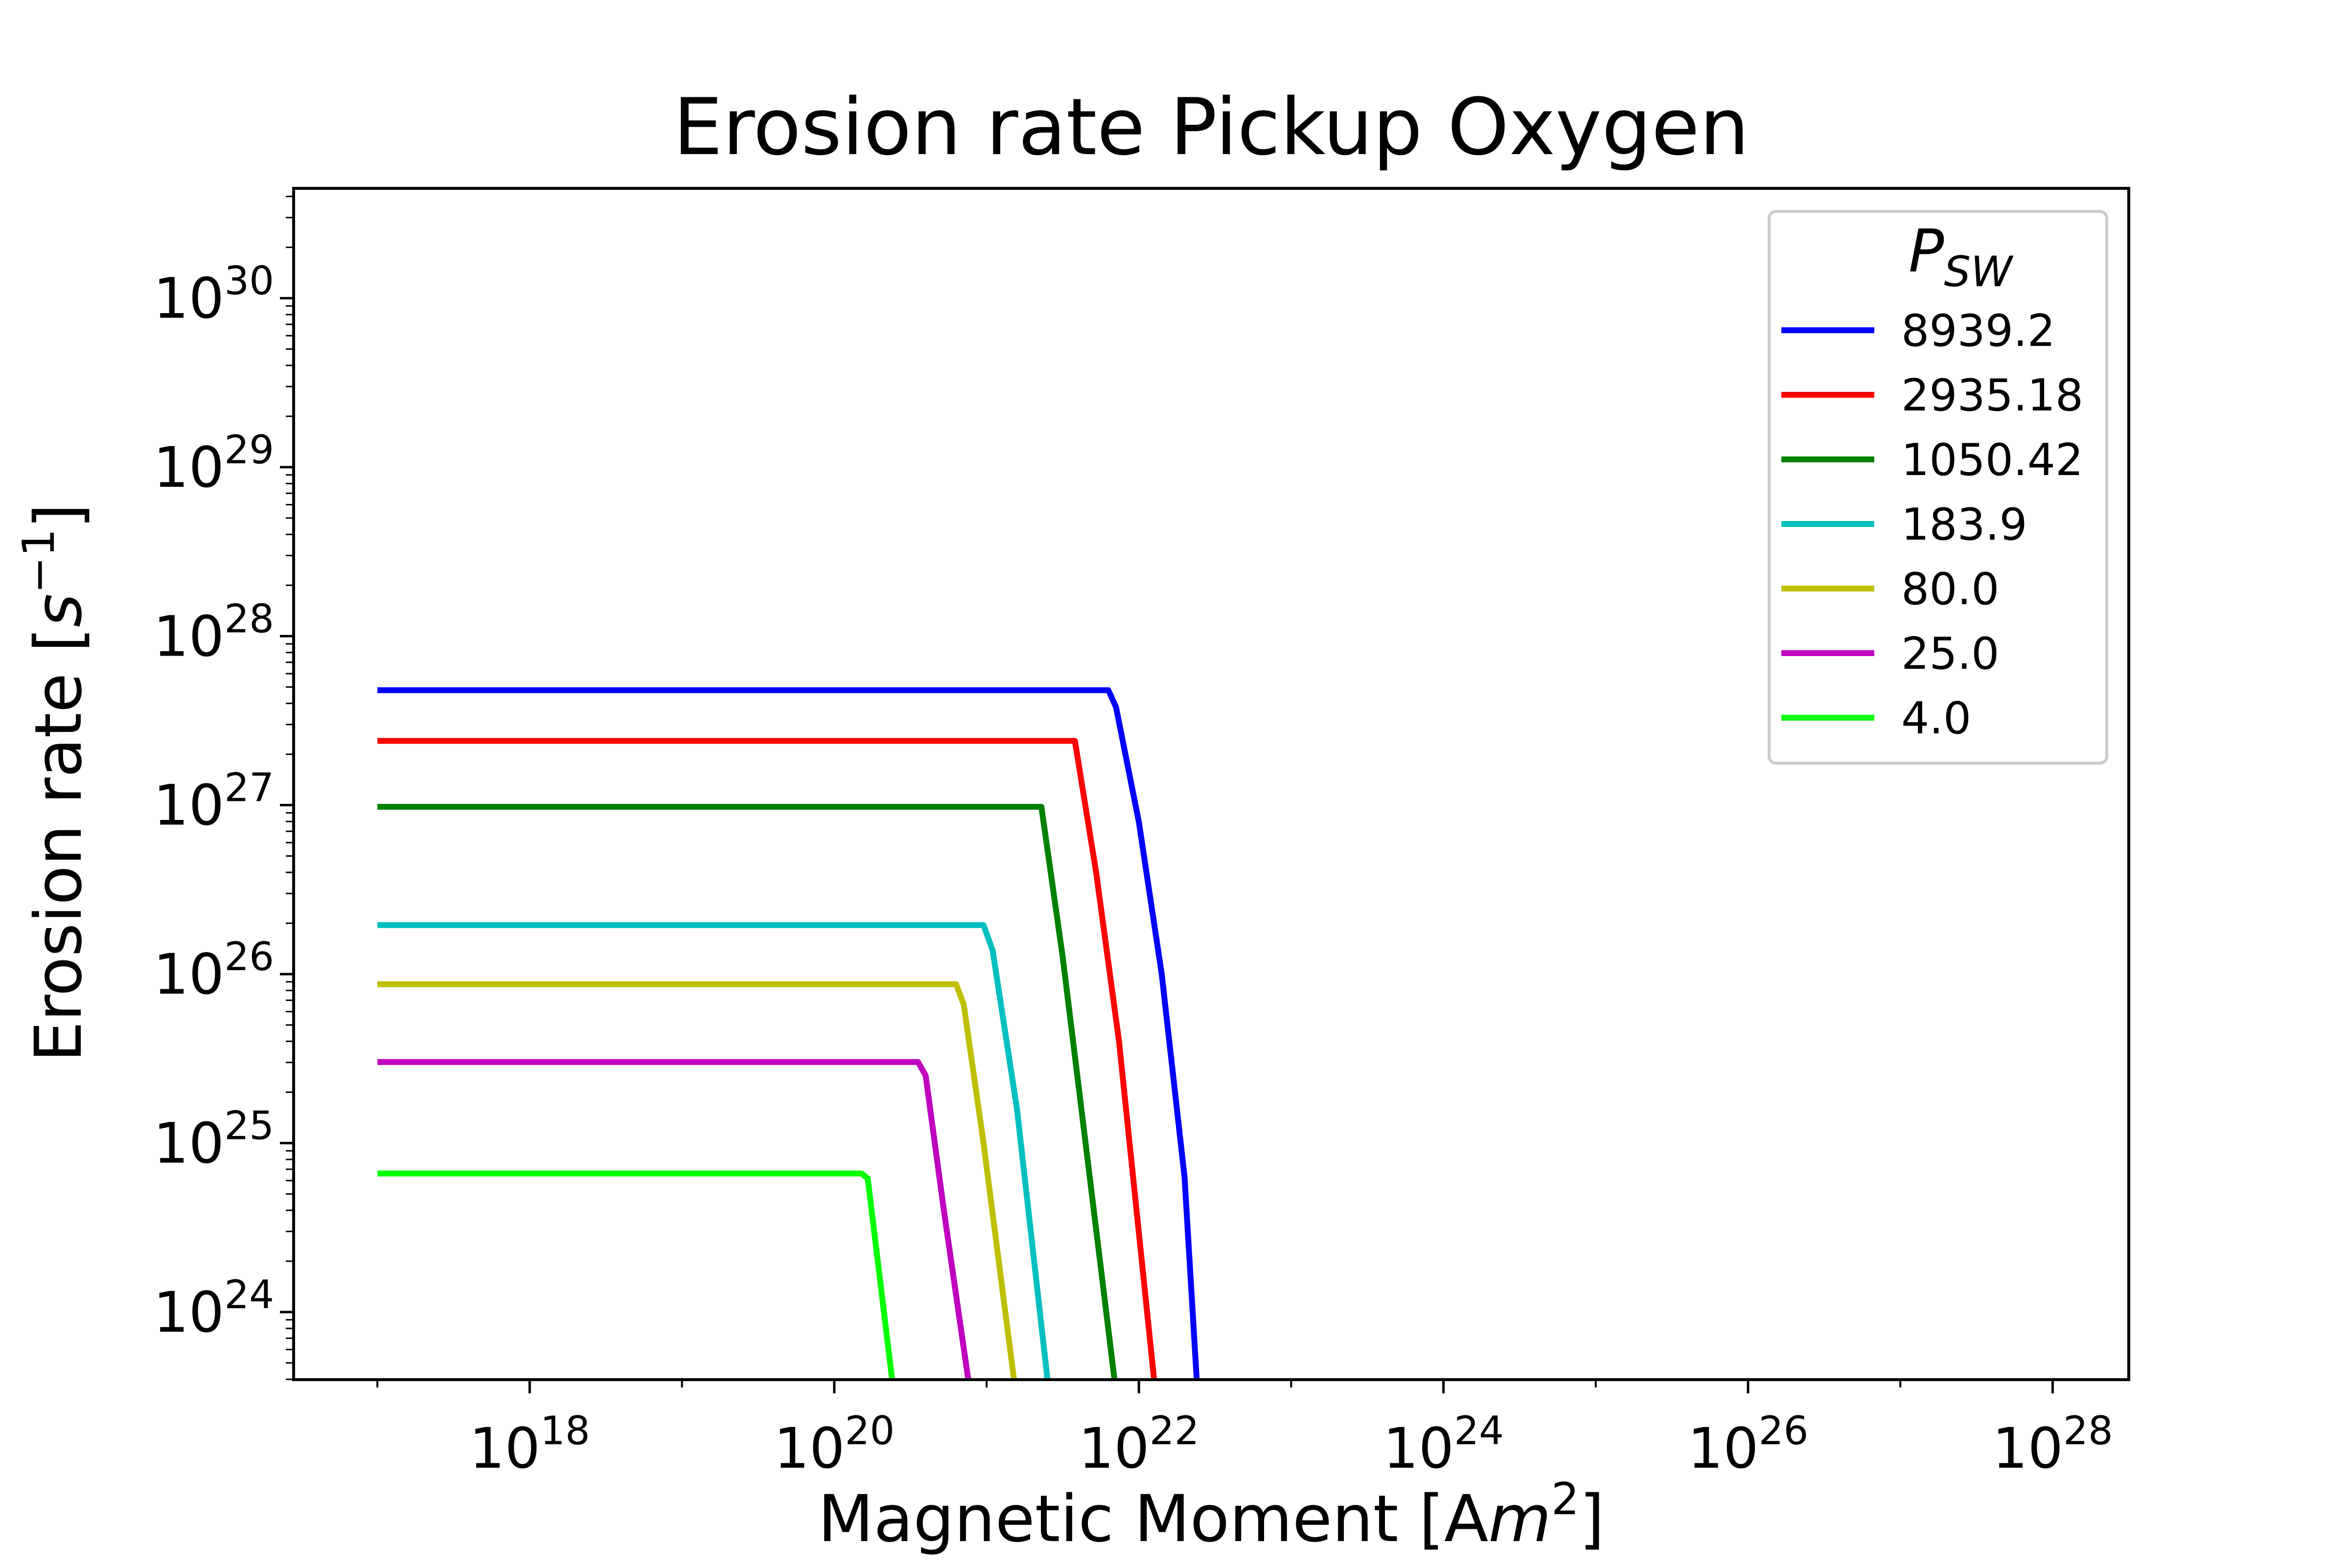 Image resolution: width=2349 pixels, height=1568 pixels. What do you see at coordinates (834, 1445) in the screenshot?
I see `x-tick-label: 1020` at bounding box center [834, 1445].